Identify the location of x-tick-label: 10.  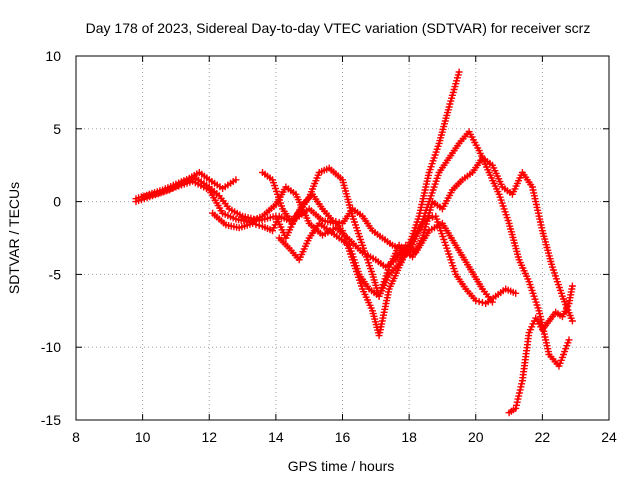
(143, 437).